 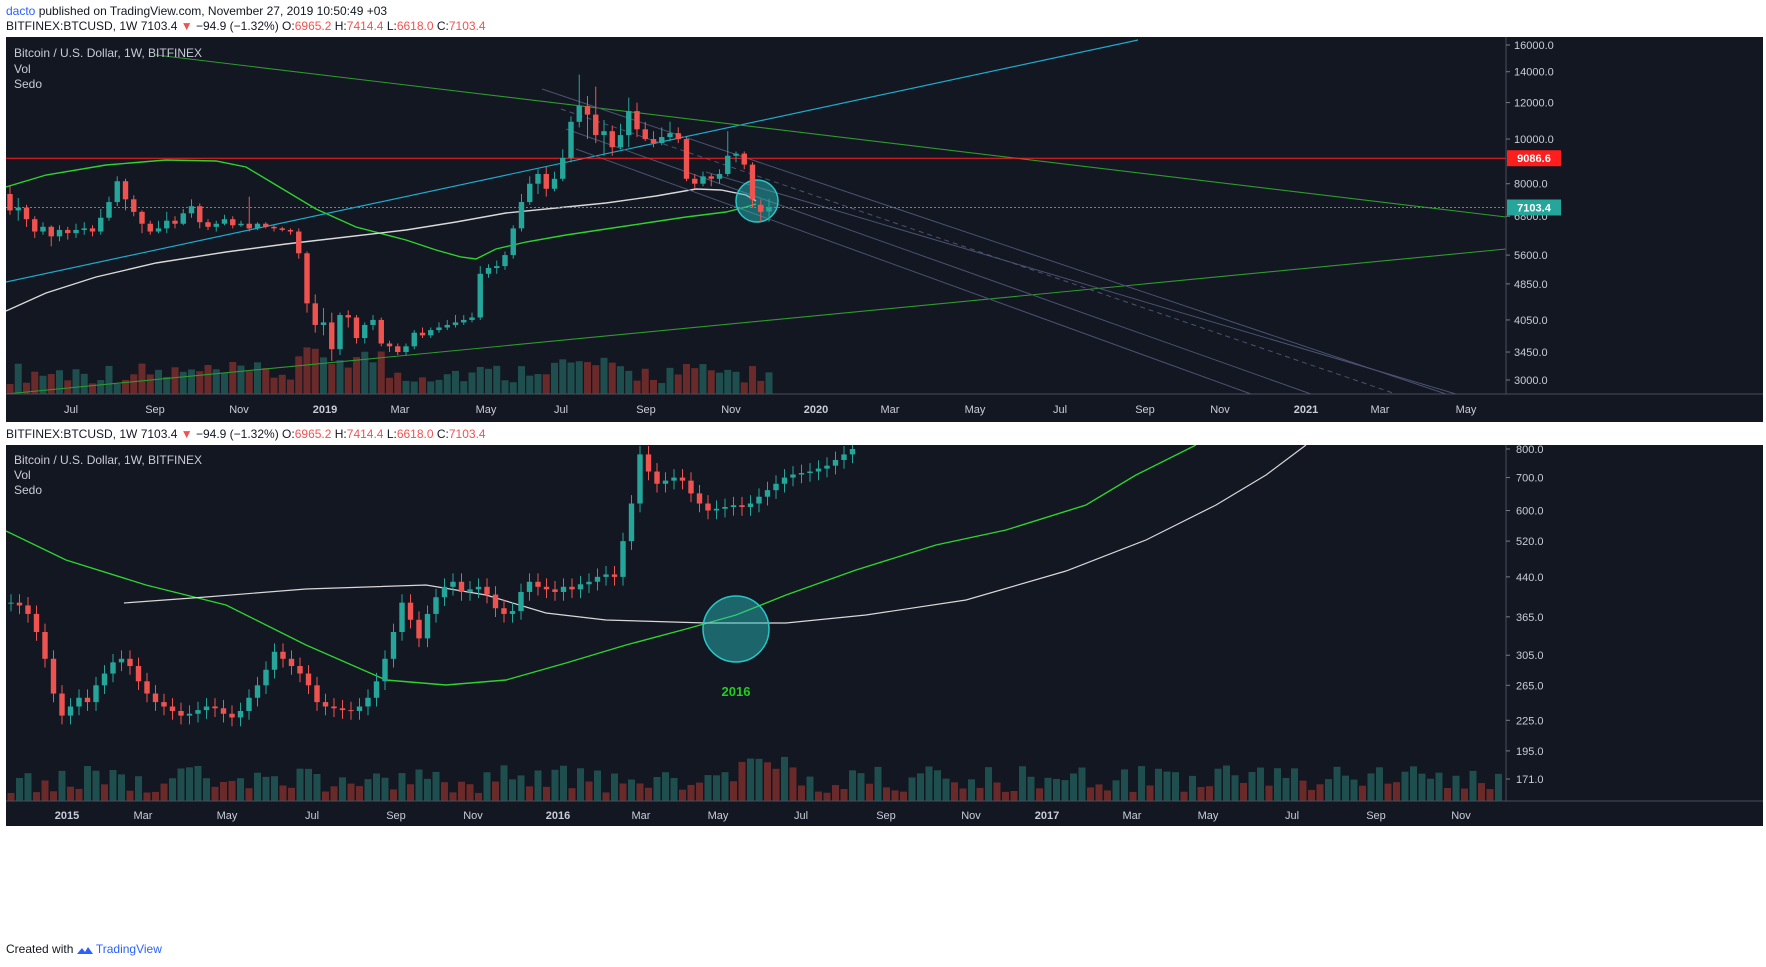 I want to click on tradingview-link: TradingView, so click(x=128, y=949).